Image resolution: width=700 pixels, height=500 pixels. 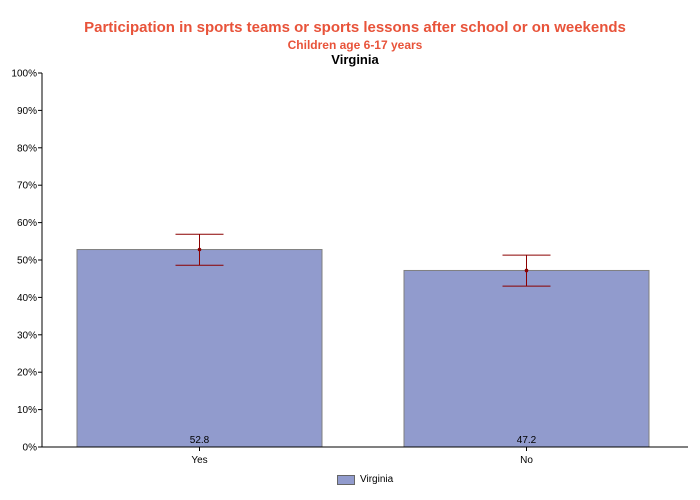 What do you see at coordinates (27, 186) in the screenshot?
I see `y-tick-label: 70%` at bounding box center [27, 186].